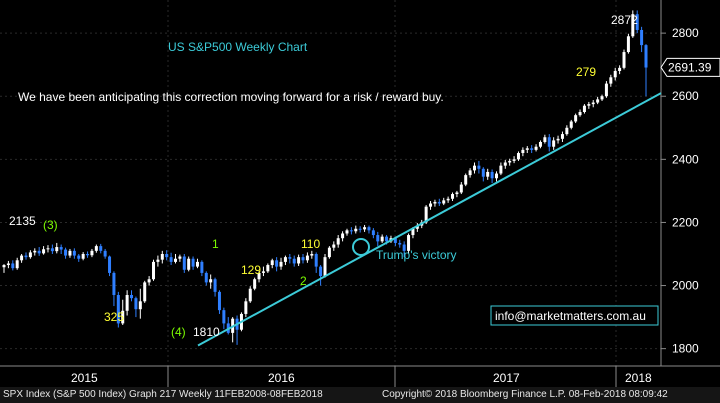 The image size is (720, 403). Describe the element at coordinates (685, 159) in the screenshot. I see `y-tick-label: 2400` at that location.